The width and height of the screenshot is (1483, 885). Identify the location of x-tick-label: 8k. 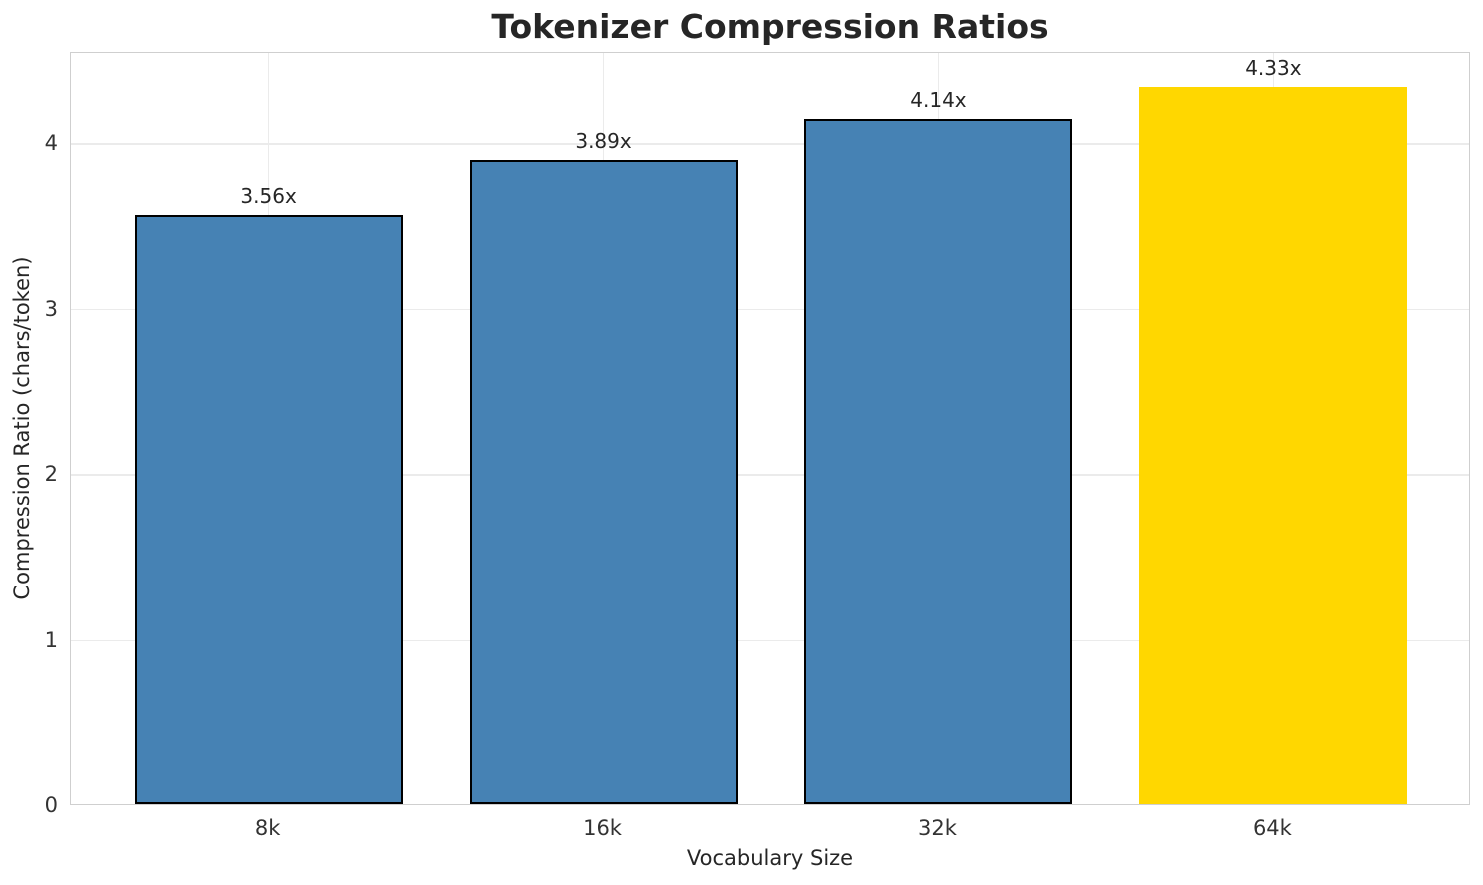
(267, 828).